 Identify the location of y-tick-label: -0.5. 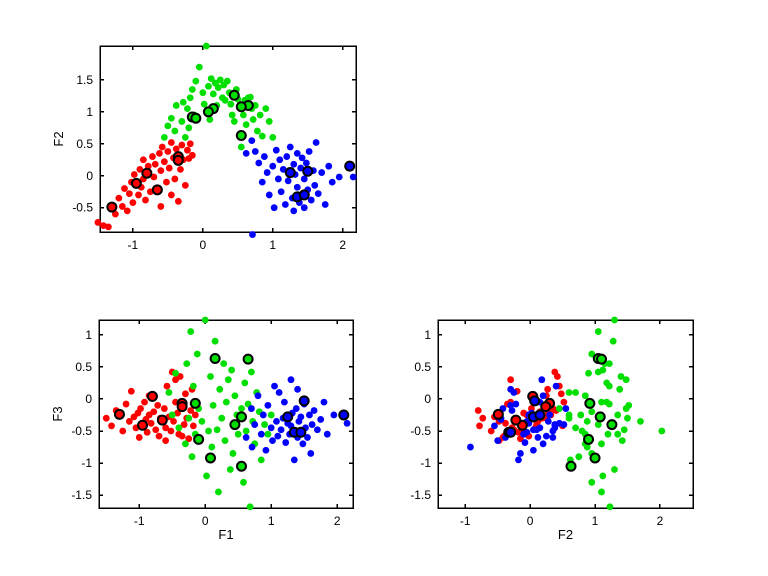
(420, 431).